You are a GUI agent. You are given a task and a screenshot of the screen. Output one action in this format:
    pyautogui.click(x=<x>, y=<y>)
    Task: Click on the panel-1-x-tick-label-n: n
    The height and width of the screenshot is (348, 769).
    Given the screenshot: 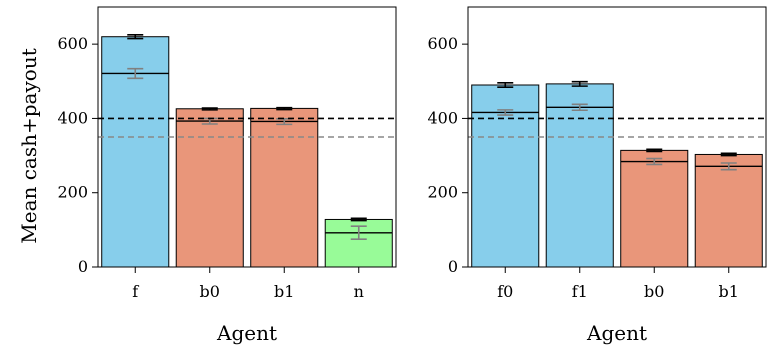 What is the action you would take?
    pyautogui.click(x=359, y=291)
    